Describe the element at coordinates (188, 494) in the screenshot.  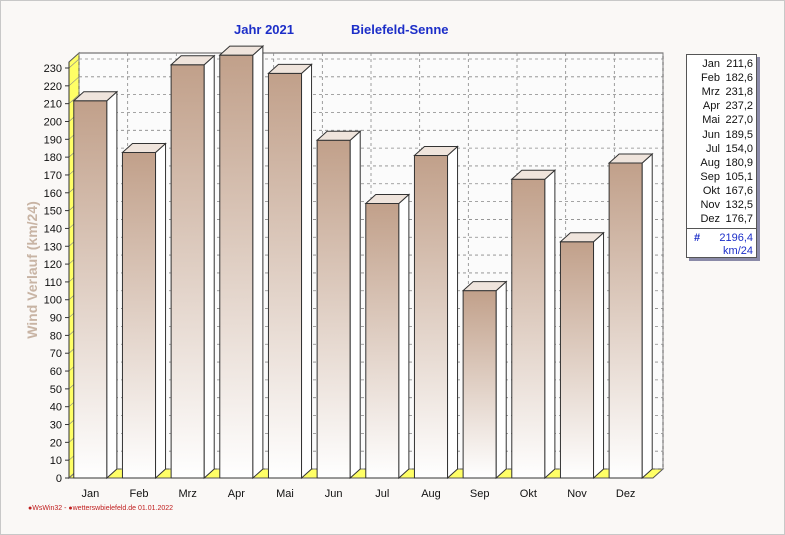
I see `x-tick-label: Mrz` at that location.